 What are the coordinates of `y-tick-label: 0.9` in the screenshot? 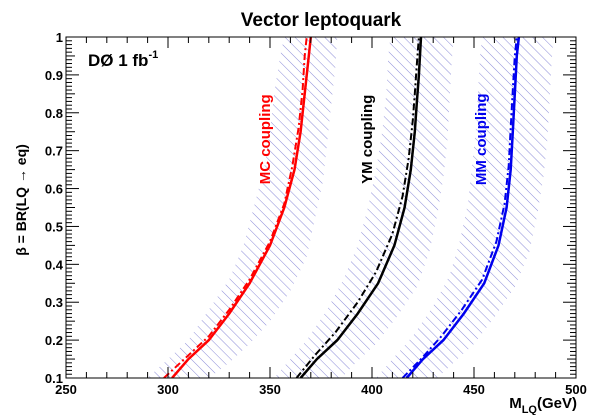 It's located at (54, 75).